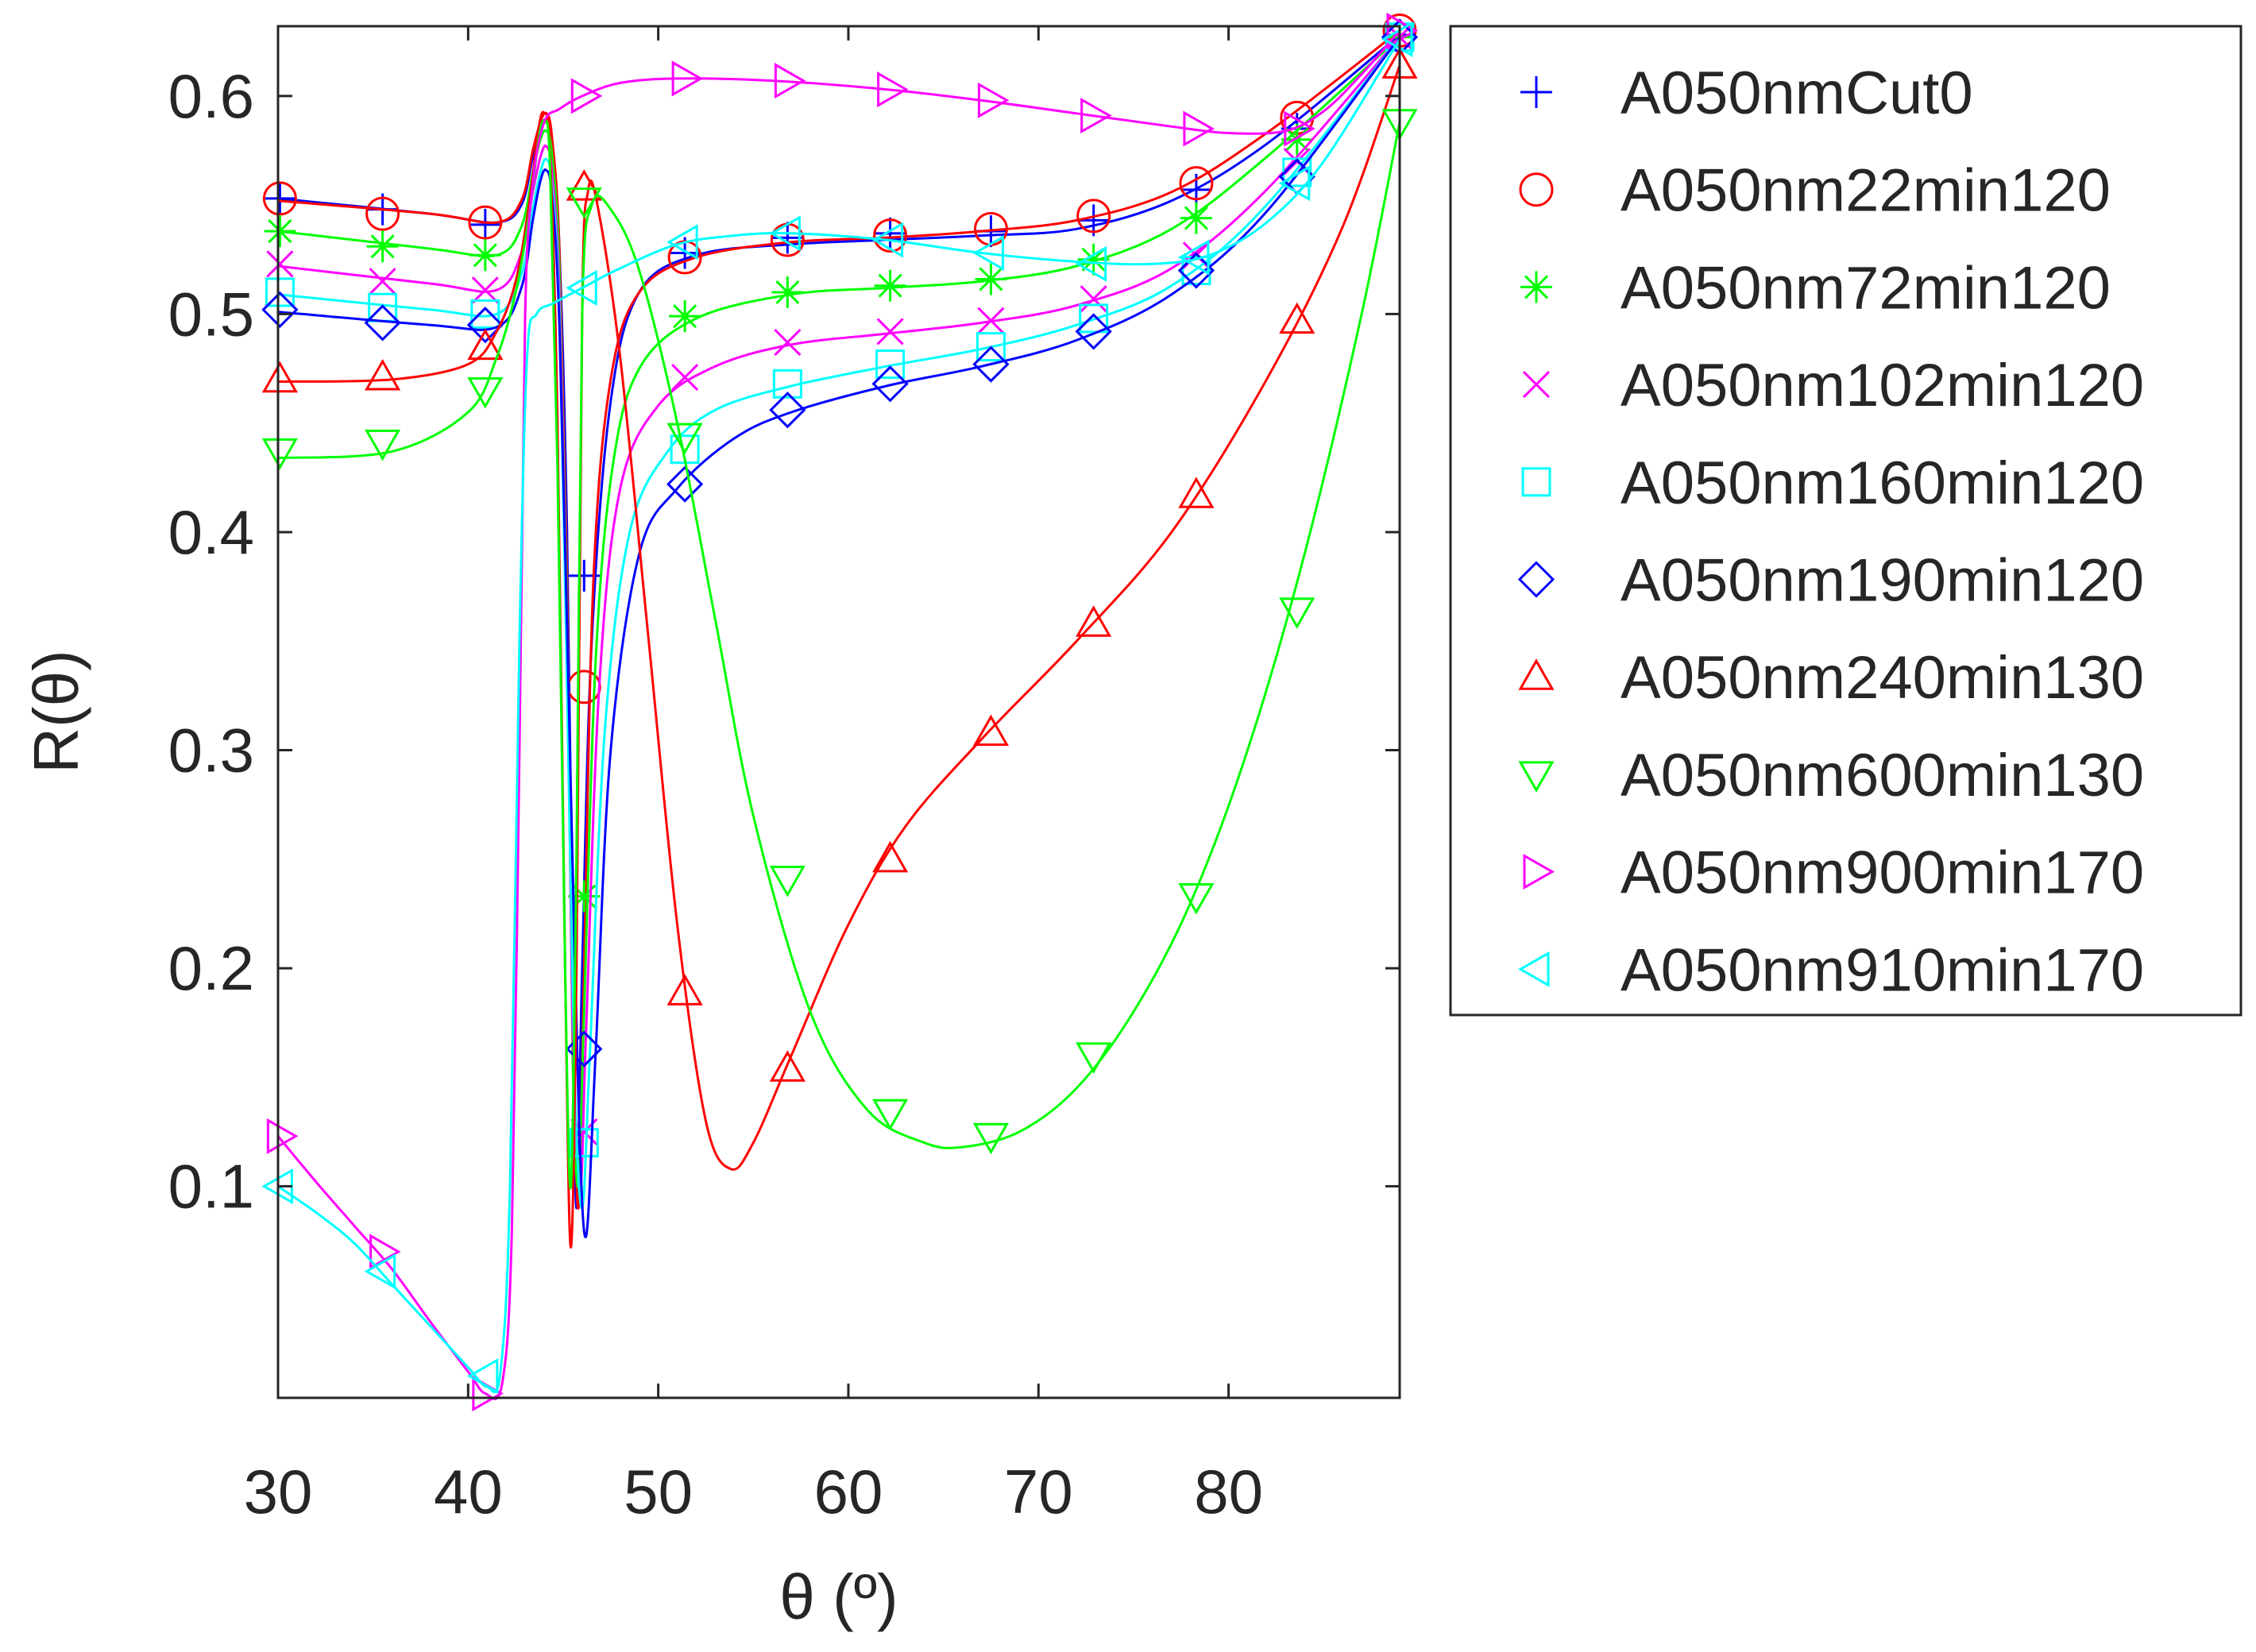 This screenshot has height=1652, width=2256. Describe the element at coordinates (1797, 93) in the screenshot. I see `legend-label: A050nmCut0` at that location.